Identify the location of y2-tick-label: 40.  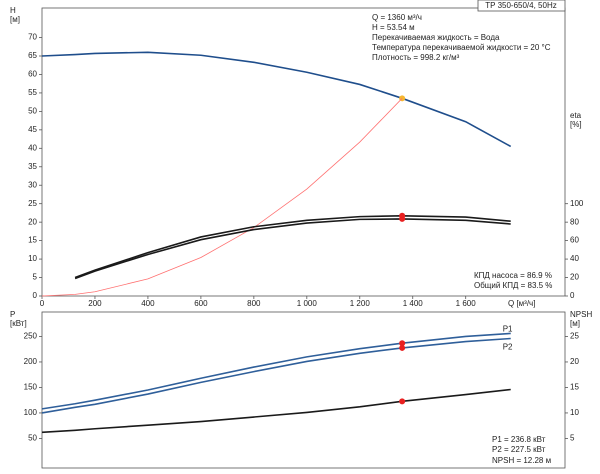
(574, 258).